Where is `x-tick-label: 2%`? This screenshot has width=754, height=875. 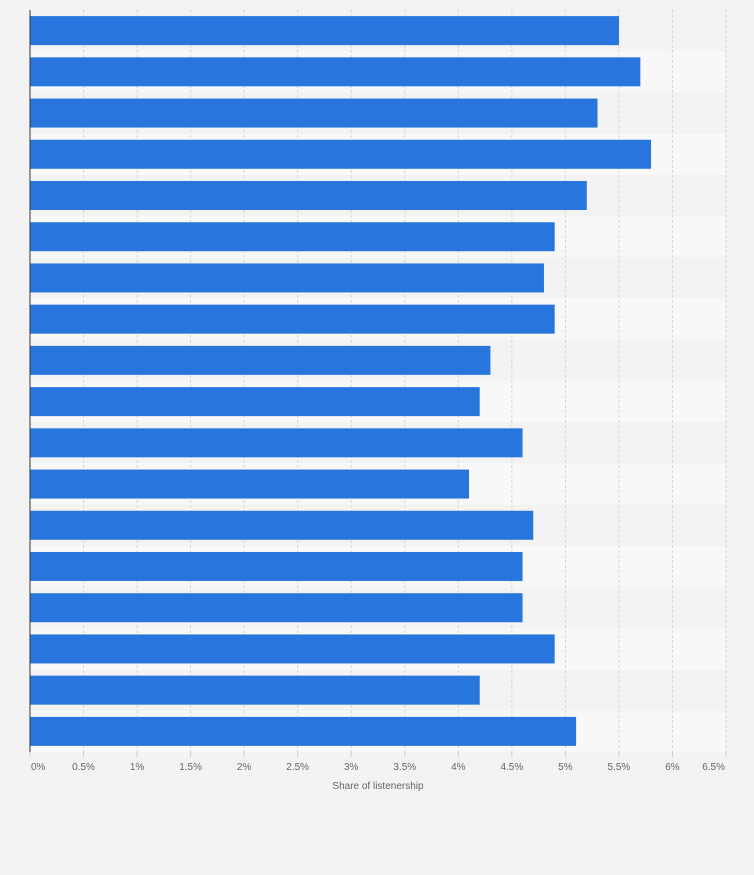
x-tick-label: 2% is located at coordinates (244, 767).